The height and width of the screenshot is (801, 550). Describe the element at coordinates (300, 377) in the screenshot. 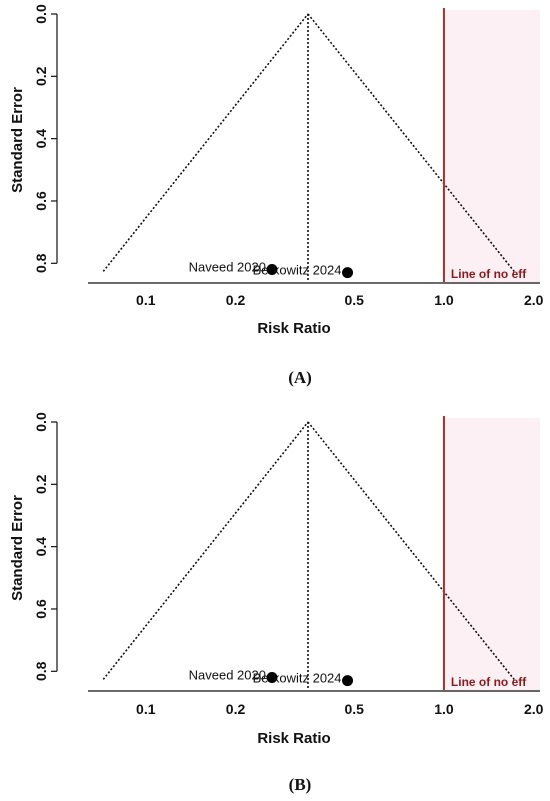

I see `panel-label: (A)` at that location.